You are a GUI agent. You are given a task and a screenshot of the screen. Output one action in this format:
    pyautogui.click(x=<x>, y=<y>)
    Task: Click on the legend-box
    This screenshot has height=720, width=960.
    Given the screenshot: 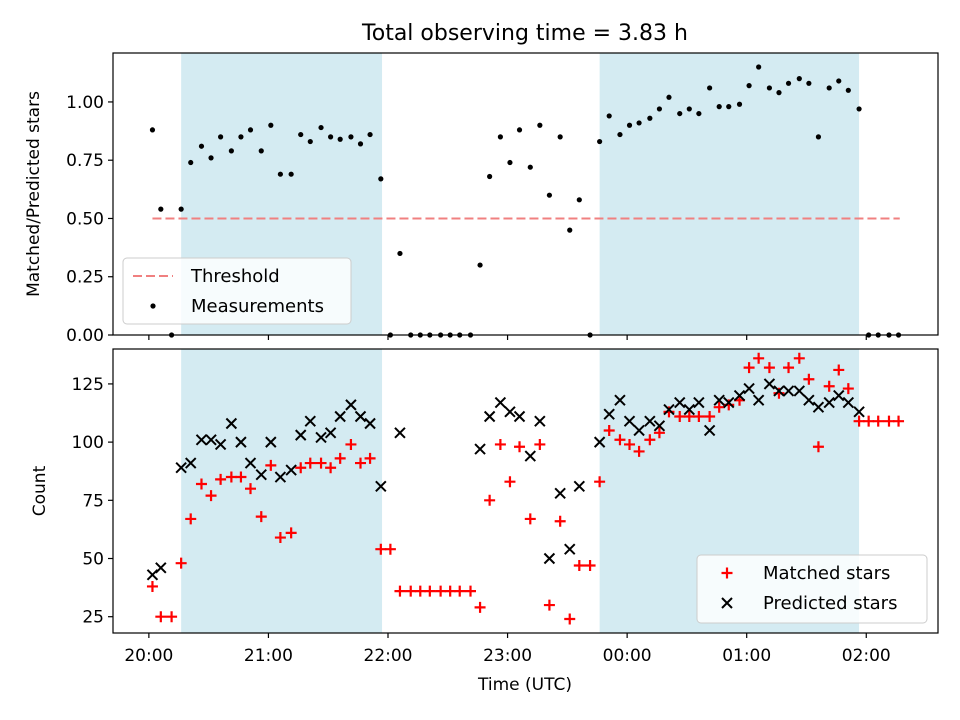 What is the action you would take?
    pyautogui.click(x=237, y=291)
    